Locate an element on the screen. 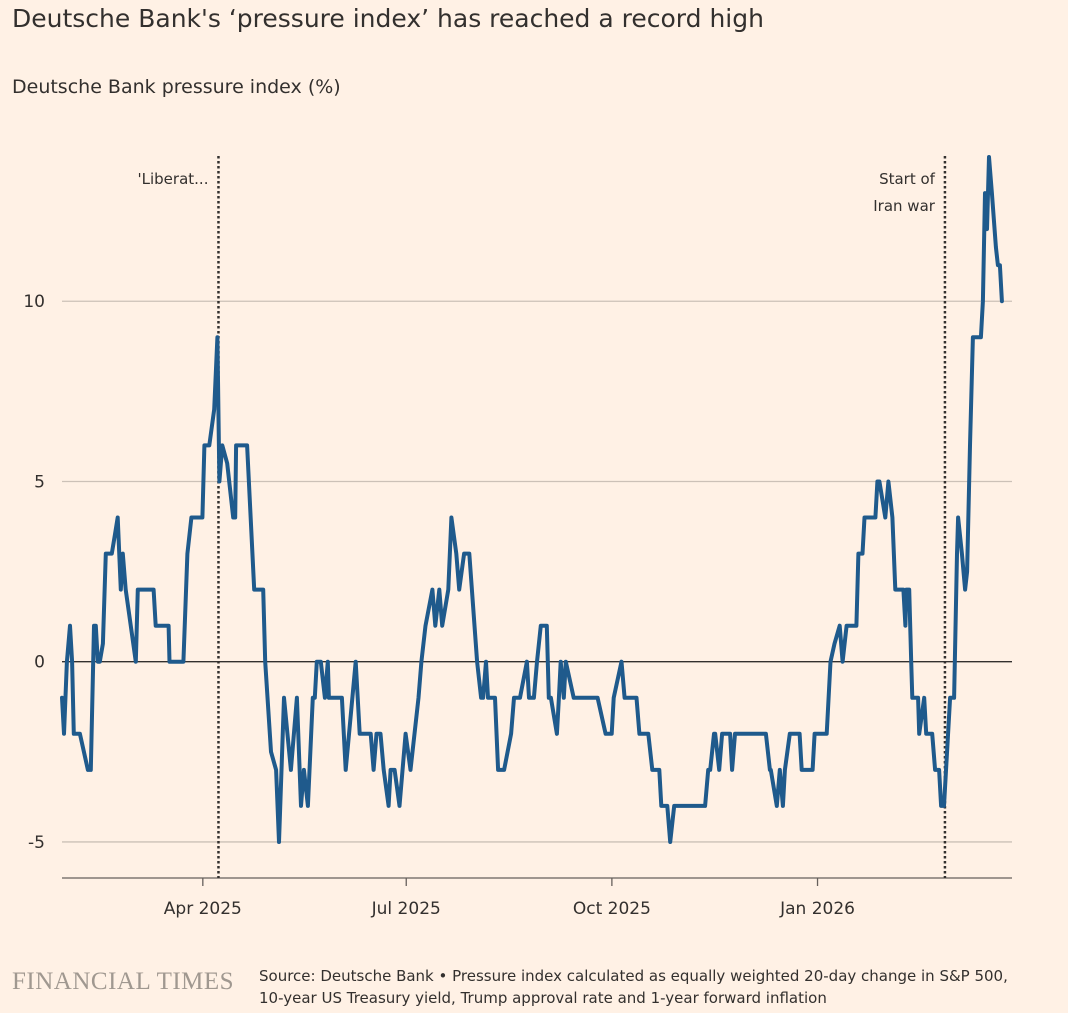 This screenshot has width=1068, height=1013. x-tick-label: Oct 2025 is located at coordinates (612, 909).